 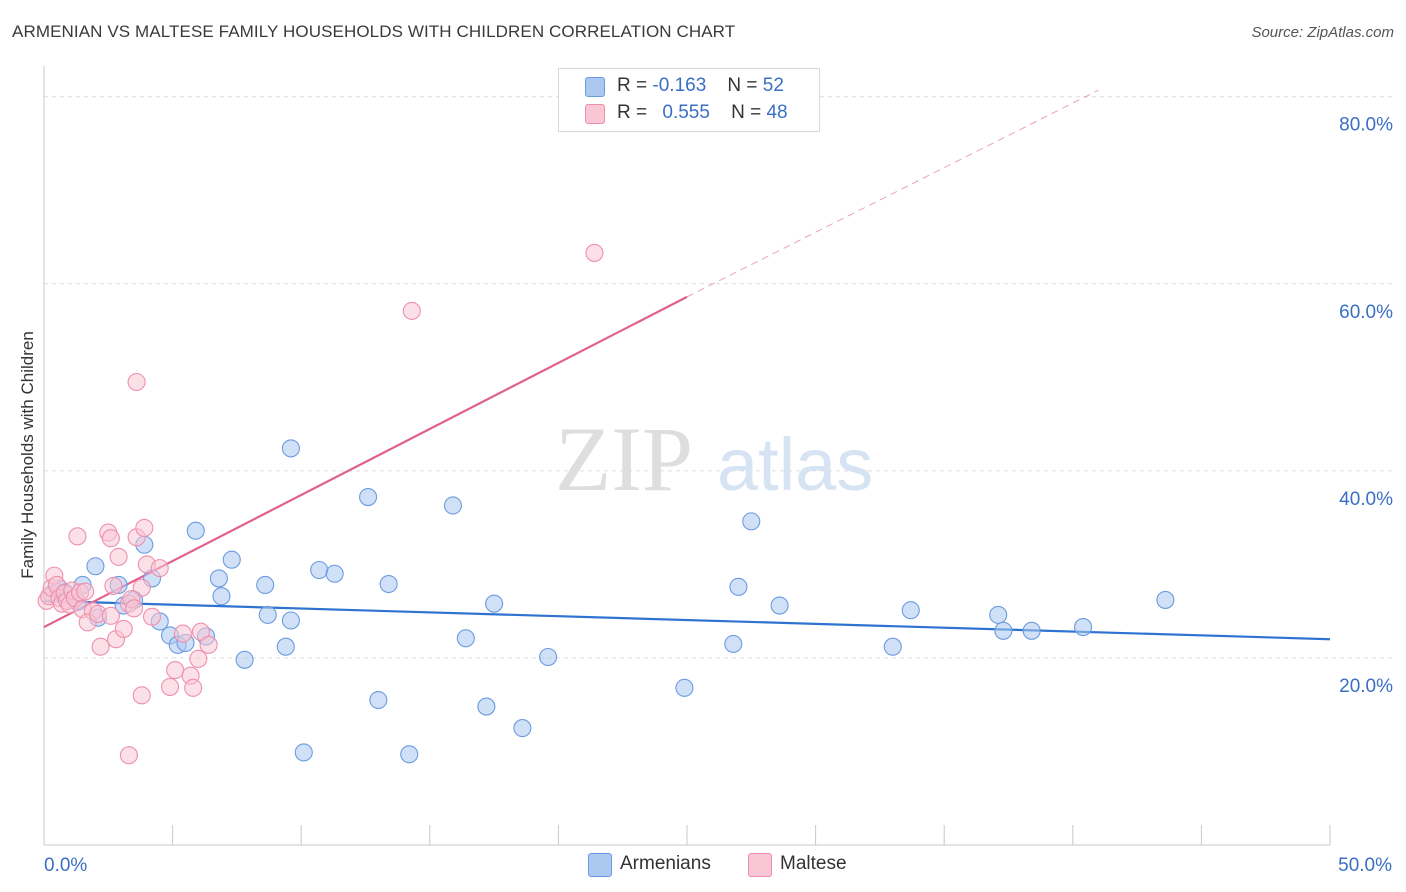 What do you see at coordinates (1365, 865) in the screenshot?
I see `x-tick-label: 50.0%` at bounding box center [1365, 865].